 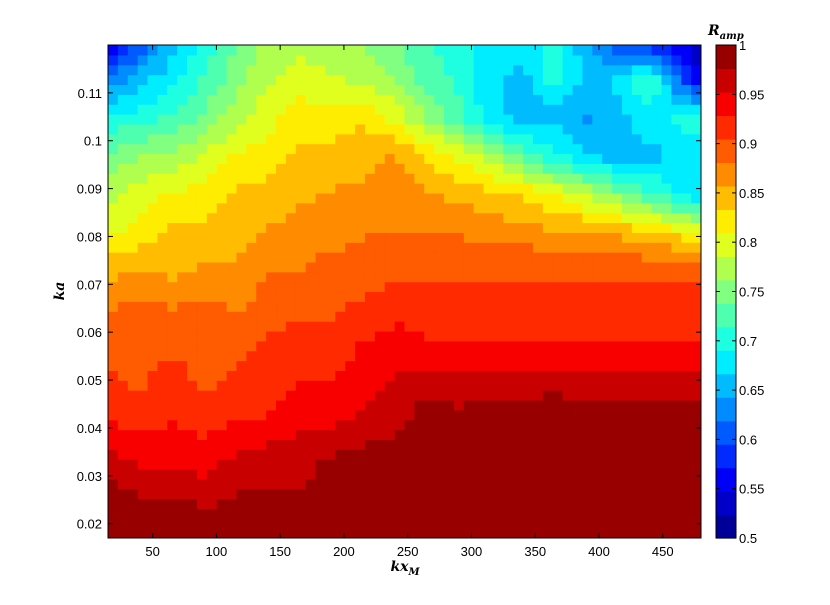 I want to click on x-tick-label: 300, so click(x=472, y=551).